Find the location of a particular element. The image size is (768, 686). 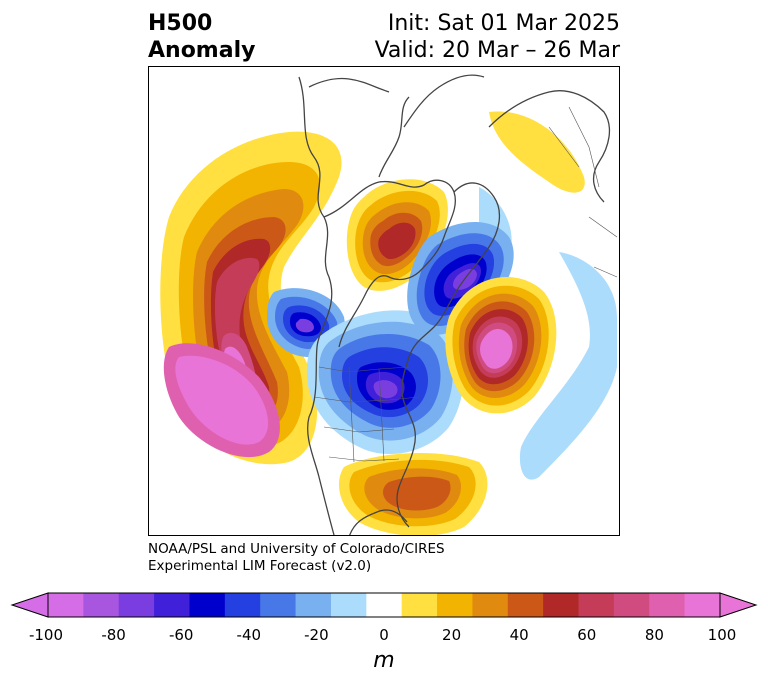

colorbar-tick-label: 0 is located at coordinates (384, 635).